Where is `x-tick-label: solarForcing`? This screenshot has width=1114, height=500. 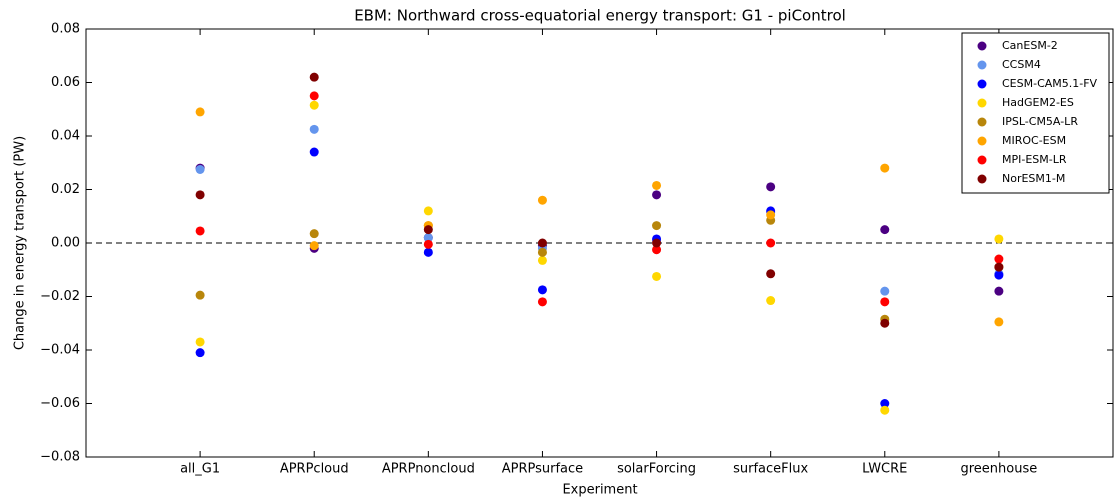 x-tick-label: solarForcing is located at coordinates (656, 469).